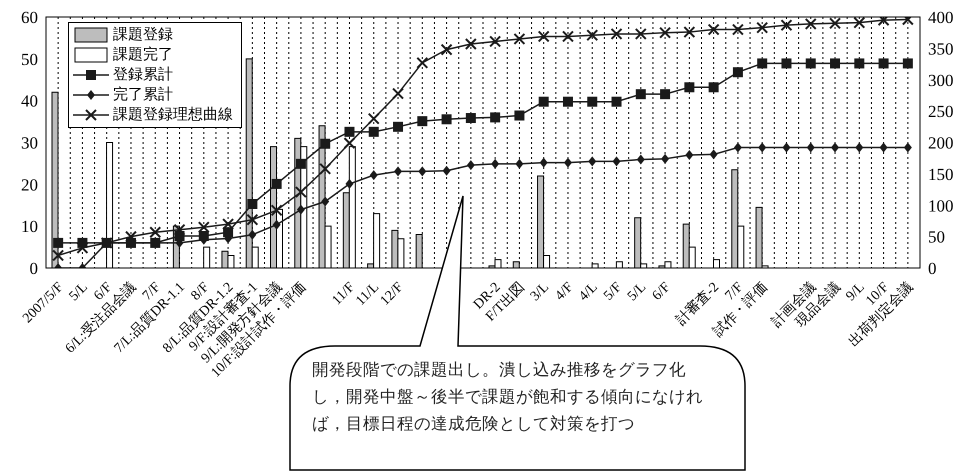 The width and height of the screenshot is (957, 472). What do you see at coordinates (941, 174) in the screenshot?
I see `y2-tick-label: 150` at bounding box center [941, 174].